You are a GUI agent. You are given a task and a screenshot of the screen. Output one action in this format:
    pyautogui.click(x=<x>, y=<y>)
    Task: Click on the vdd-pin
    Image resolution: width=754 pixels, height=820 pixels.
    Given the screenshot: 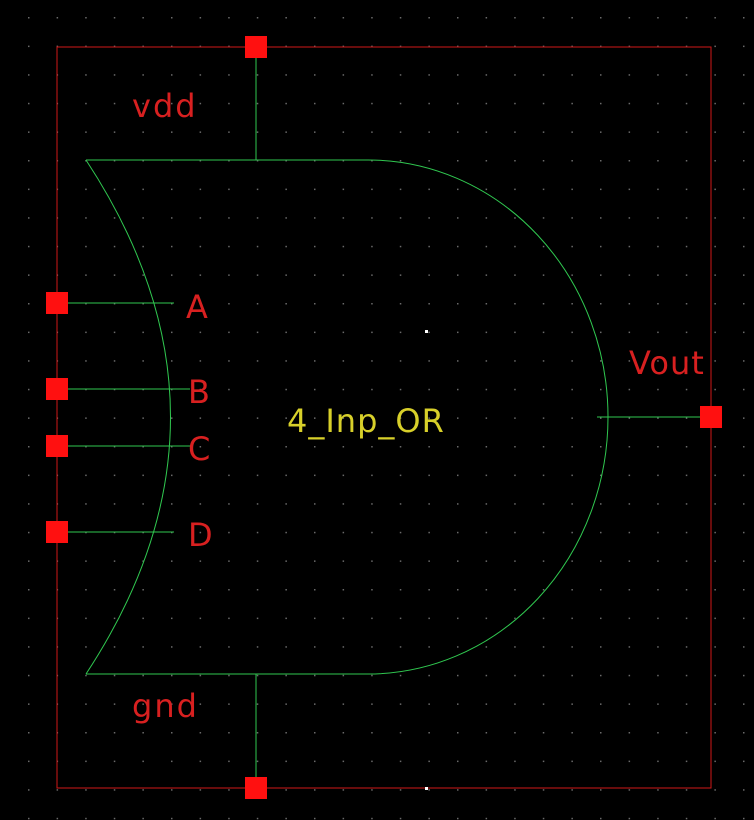 What is the action you would take?
    pyautogui.click(x=256, y=47)
    